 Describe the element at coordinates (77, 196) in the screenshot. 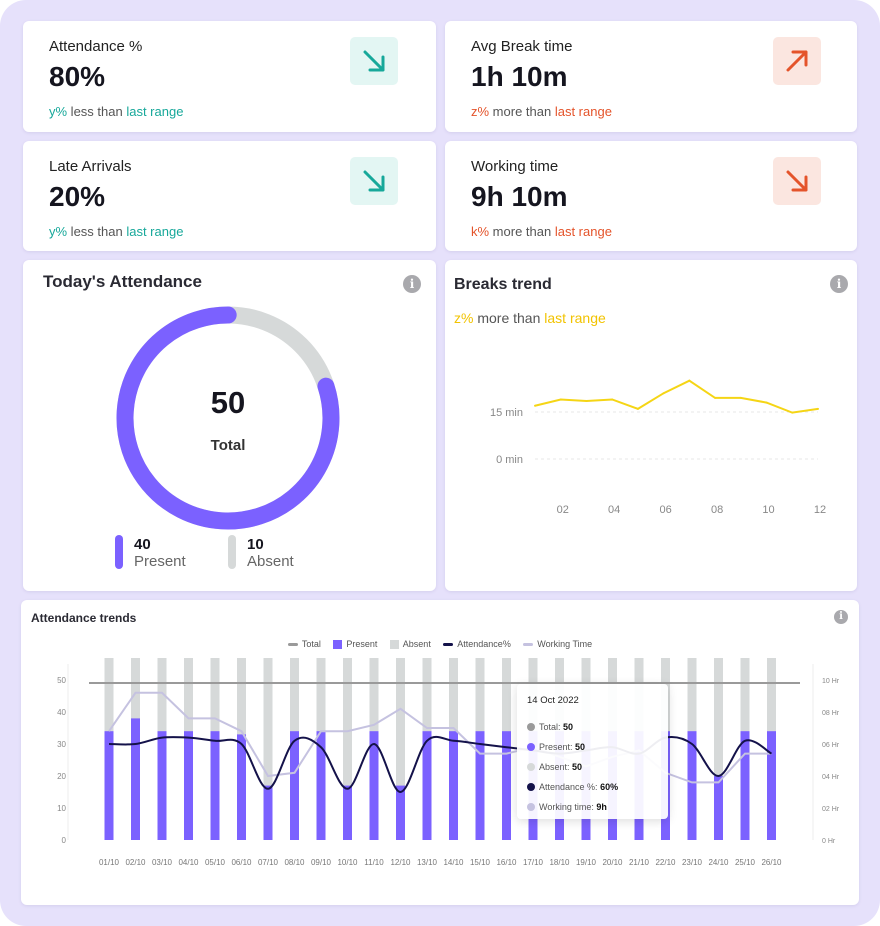

I see `kpi-value: 20%` at that location.